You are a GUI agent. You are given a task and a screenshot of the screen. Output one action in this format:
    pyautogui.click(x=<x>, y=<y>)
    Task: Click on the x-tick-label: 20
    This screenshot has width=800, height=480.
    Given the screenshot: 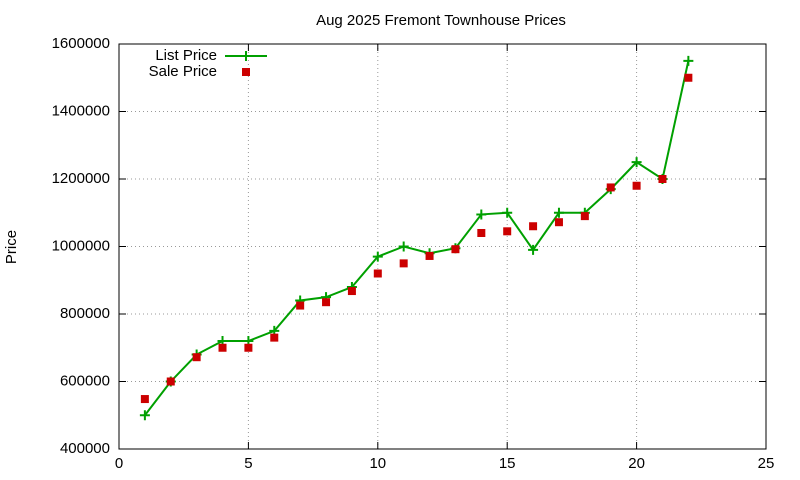 What is the action you would take?
    pyautogui.click(x=636, y=463)
    